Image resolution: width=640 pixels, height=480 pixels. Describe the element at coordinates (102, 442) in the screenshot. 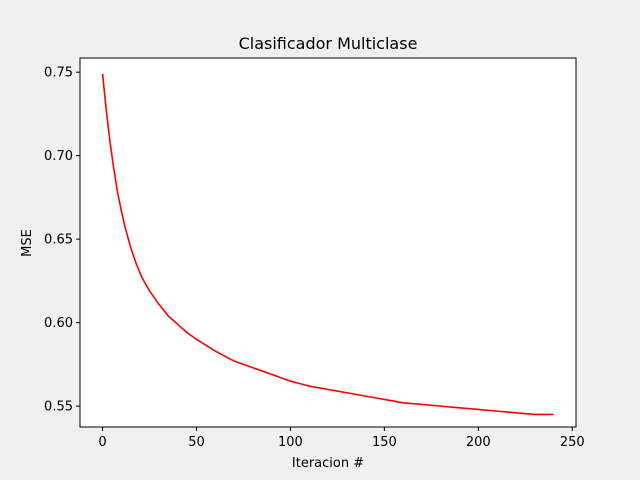

I see `x-tick-label: 0` at that location.